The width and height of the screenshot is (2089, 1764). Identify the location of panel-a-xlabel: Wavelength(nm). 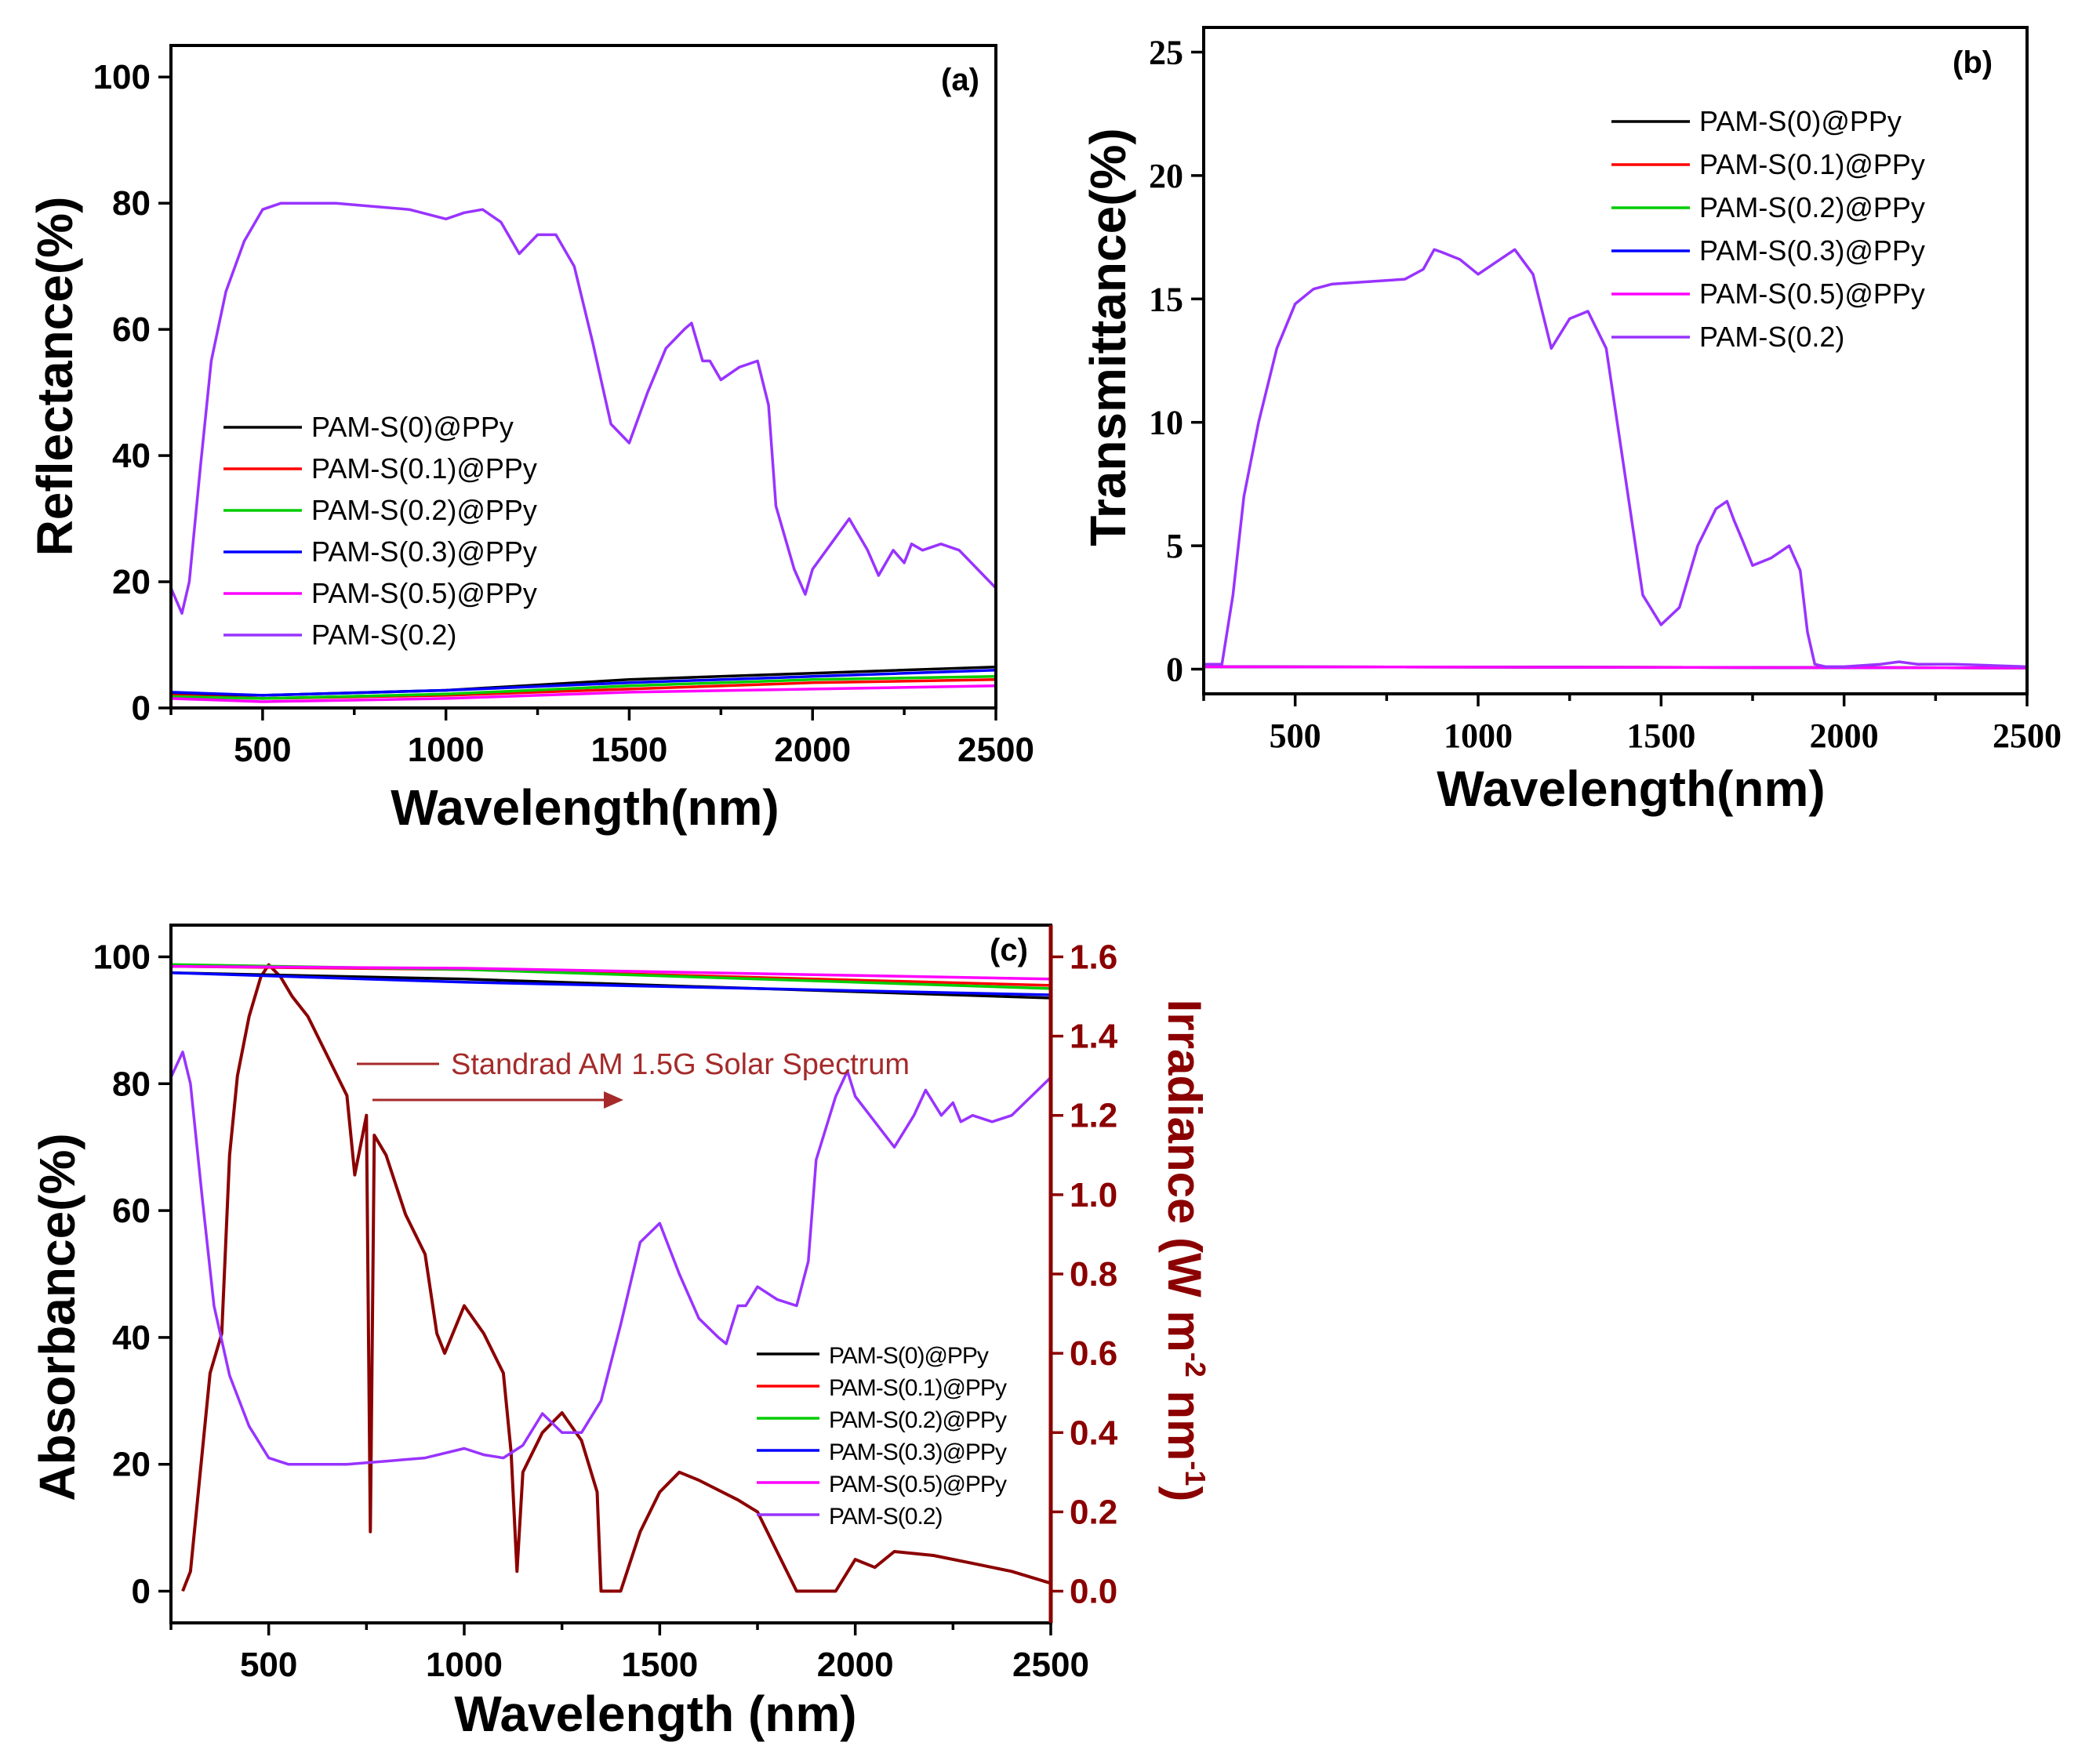
(585, 807).